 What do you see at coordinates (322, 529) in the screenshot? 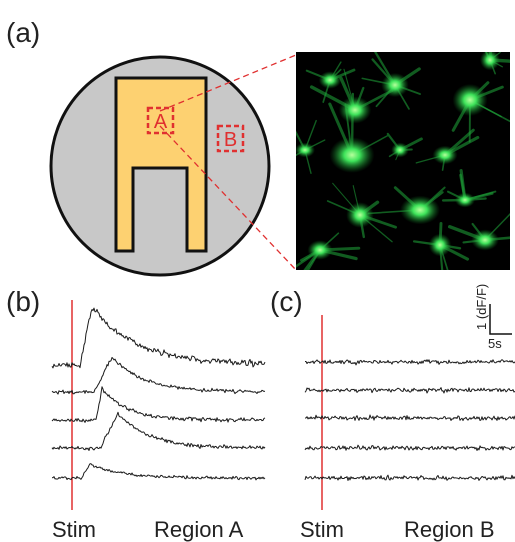
I see `stim-label-c: Stim` at bounding box center [322, 529].